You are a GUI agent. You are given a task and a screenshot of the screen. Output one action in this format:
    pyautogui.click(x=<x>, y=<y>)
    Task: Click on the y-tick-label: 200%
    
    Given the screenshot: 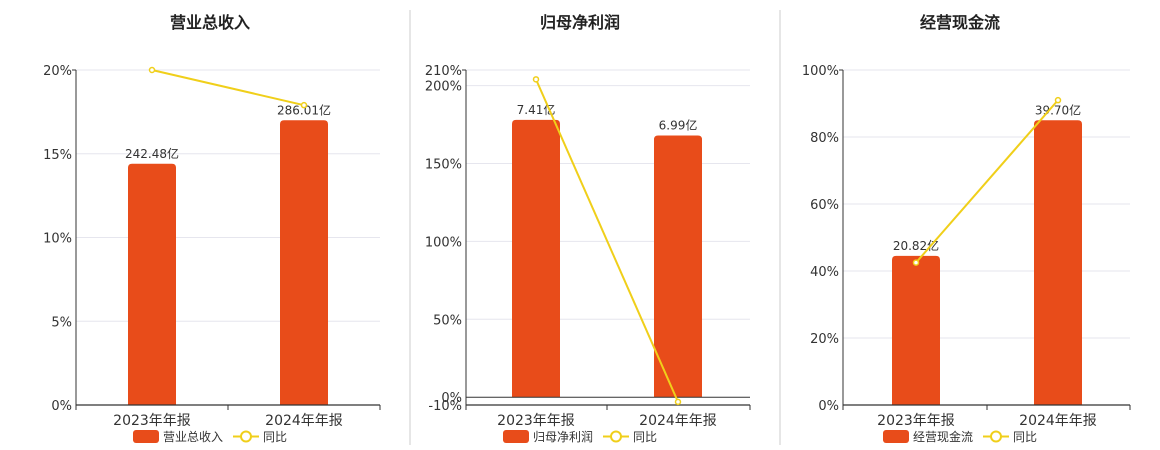 What is the action you would take?
    pyautogui.click(x=443, y=87)
    